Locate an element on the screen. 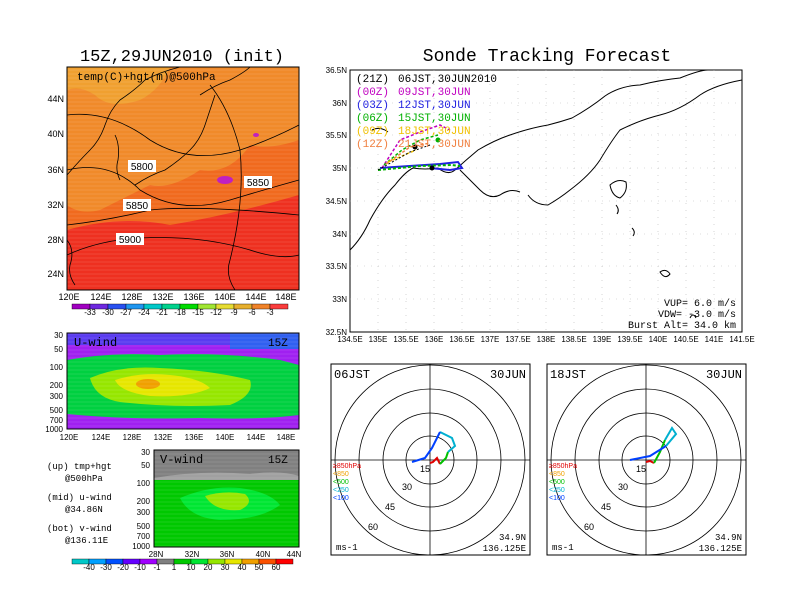  lon-tick: 141E is located at coordinates (714, 339).